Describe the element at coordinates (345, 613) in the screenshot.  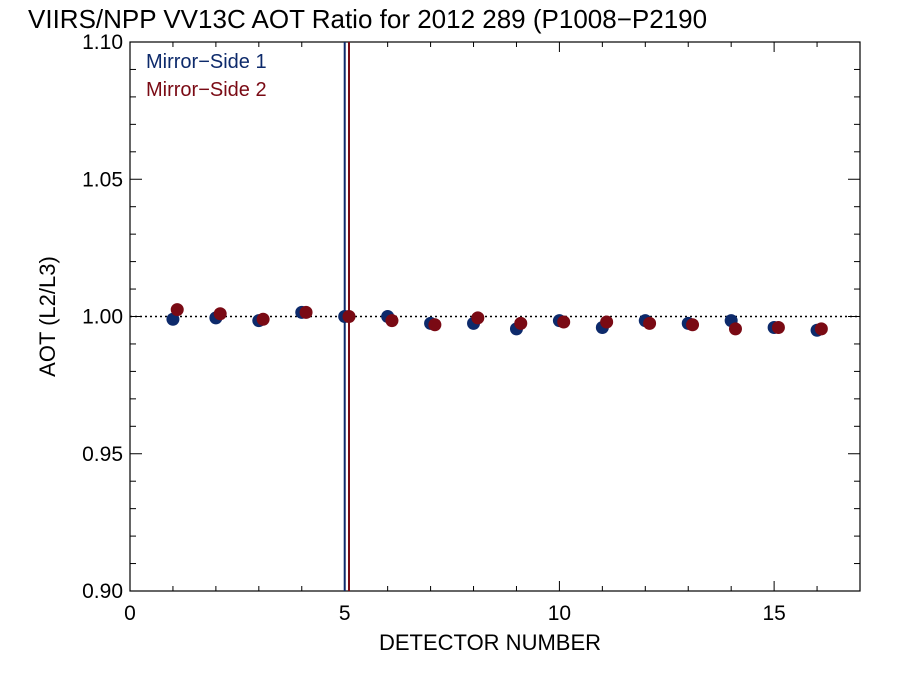
I see `x-tick-label: 5` at that location.